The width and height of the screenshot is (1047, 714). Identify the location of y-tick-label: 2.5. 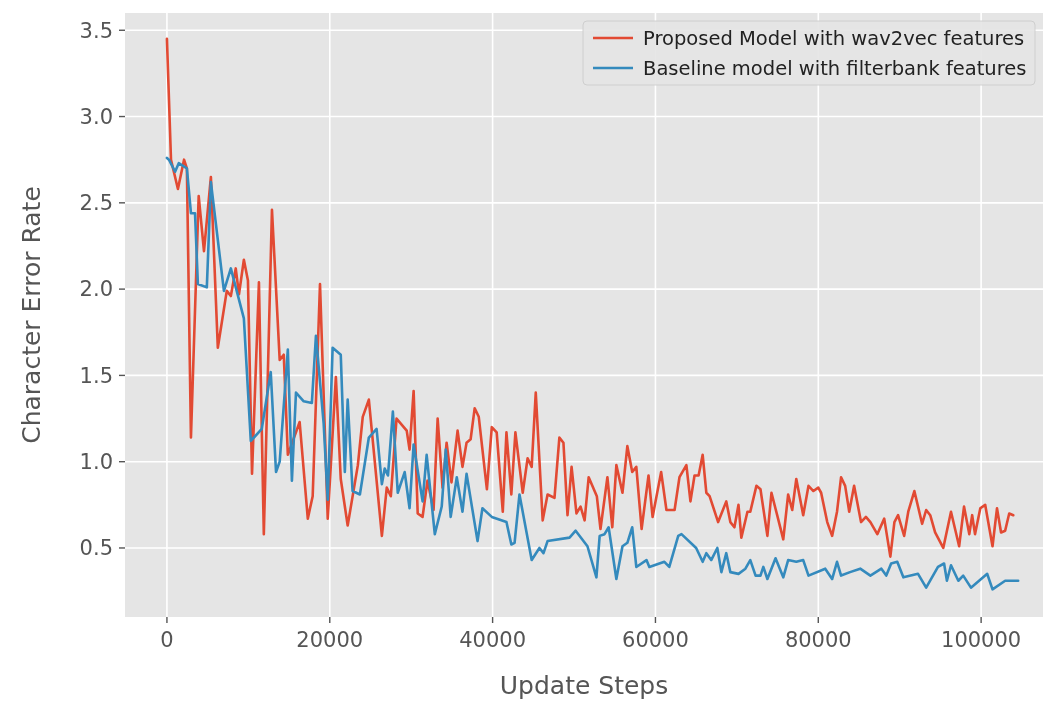
(96, 203).